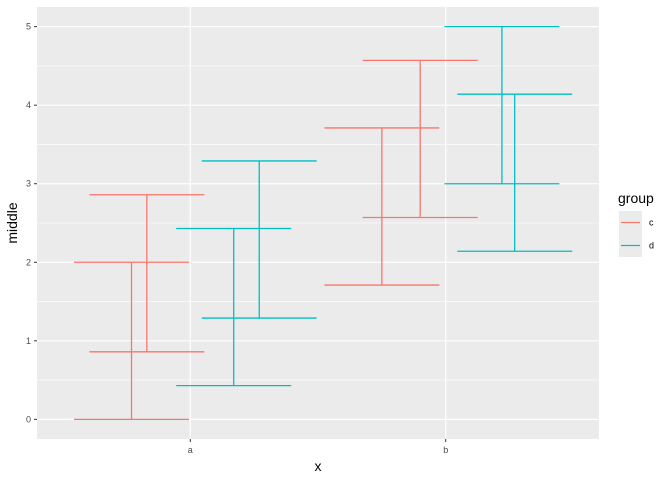 The image size is (672, 480). I want to click on legend-key-c, so click(630, 222).